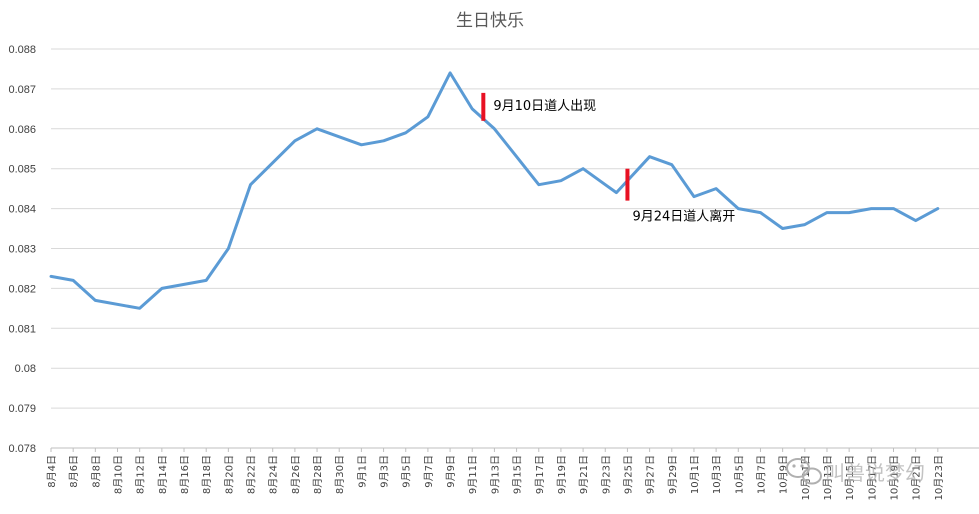 The height and width of the screenshot is (514, 979). I want to click on x-tick-label: 8月30日, so click(340, 474).